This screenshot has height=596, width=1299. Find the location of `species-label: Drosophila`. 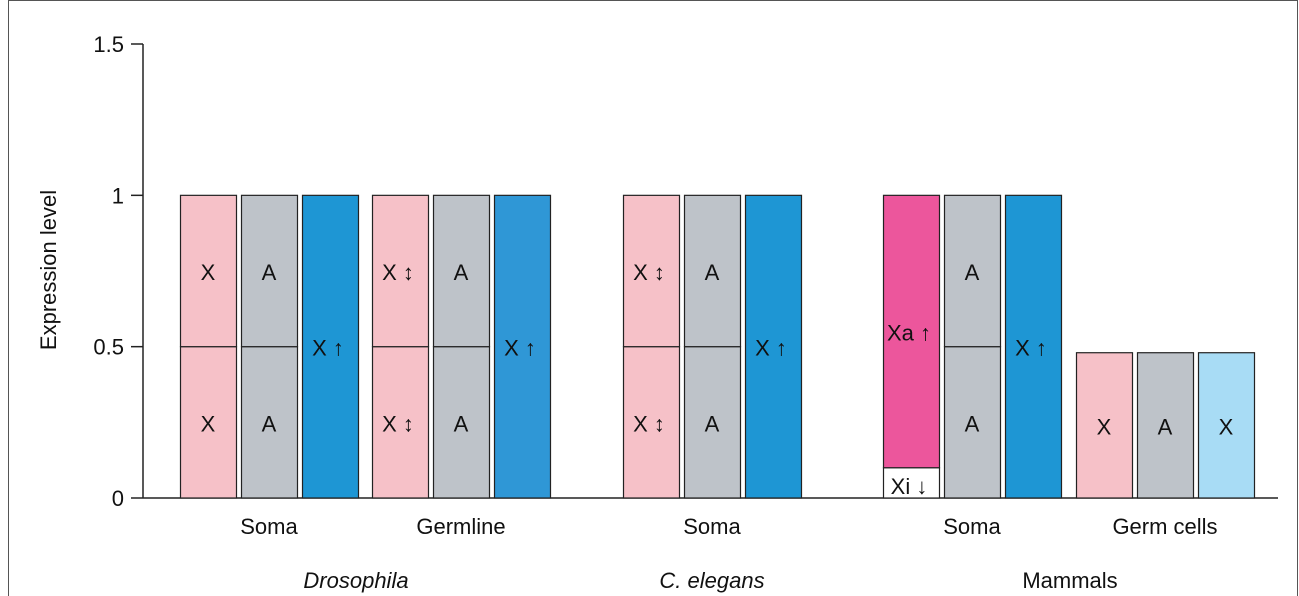

species-label: Drosophila is located at coordinates (355, 580).